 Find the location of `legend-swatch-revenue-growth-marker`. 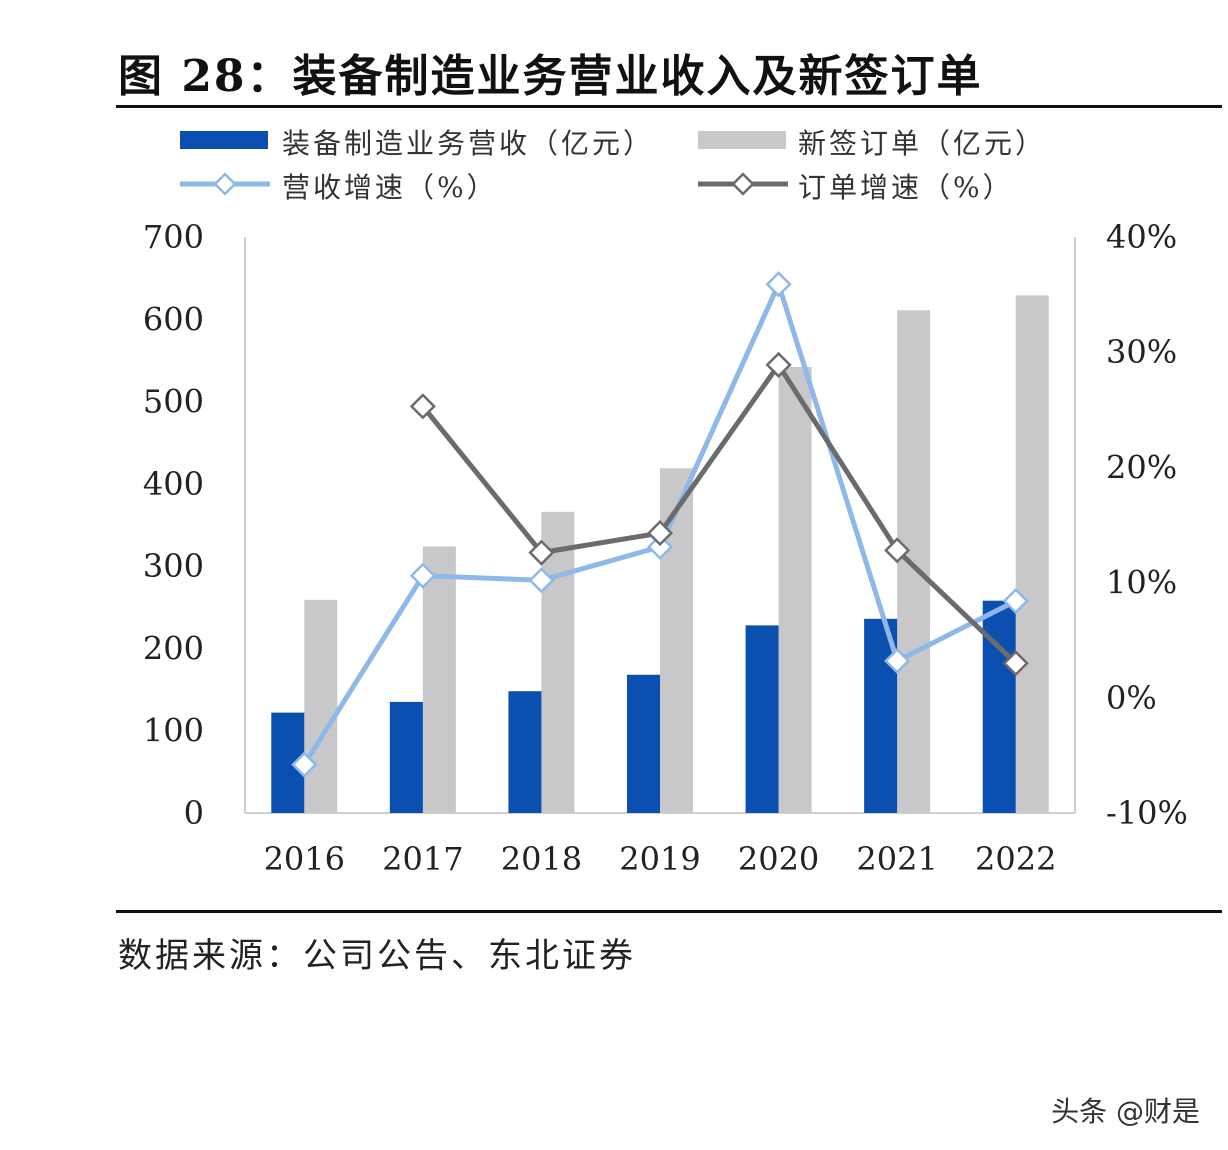

legend-swatch-revenue-growth-marker is located at coordinates (225, 184).